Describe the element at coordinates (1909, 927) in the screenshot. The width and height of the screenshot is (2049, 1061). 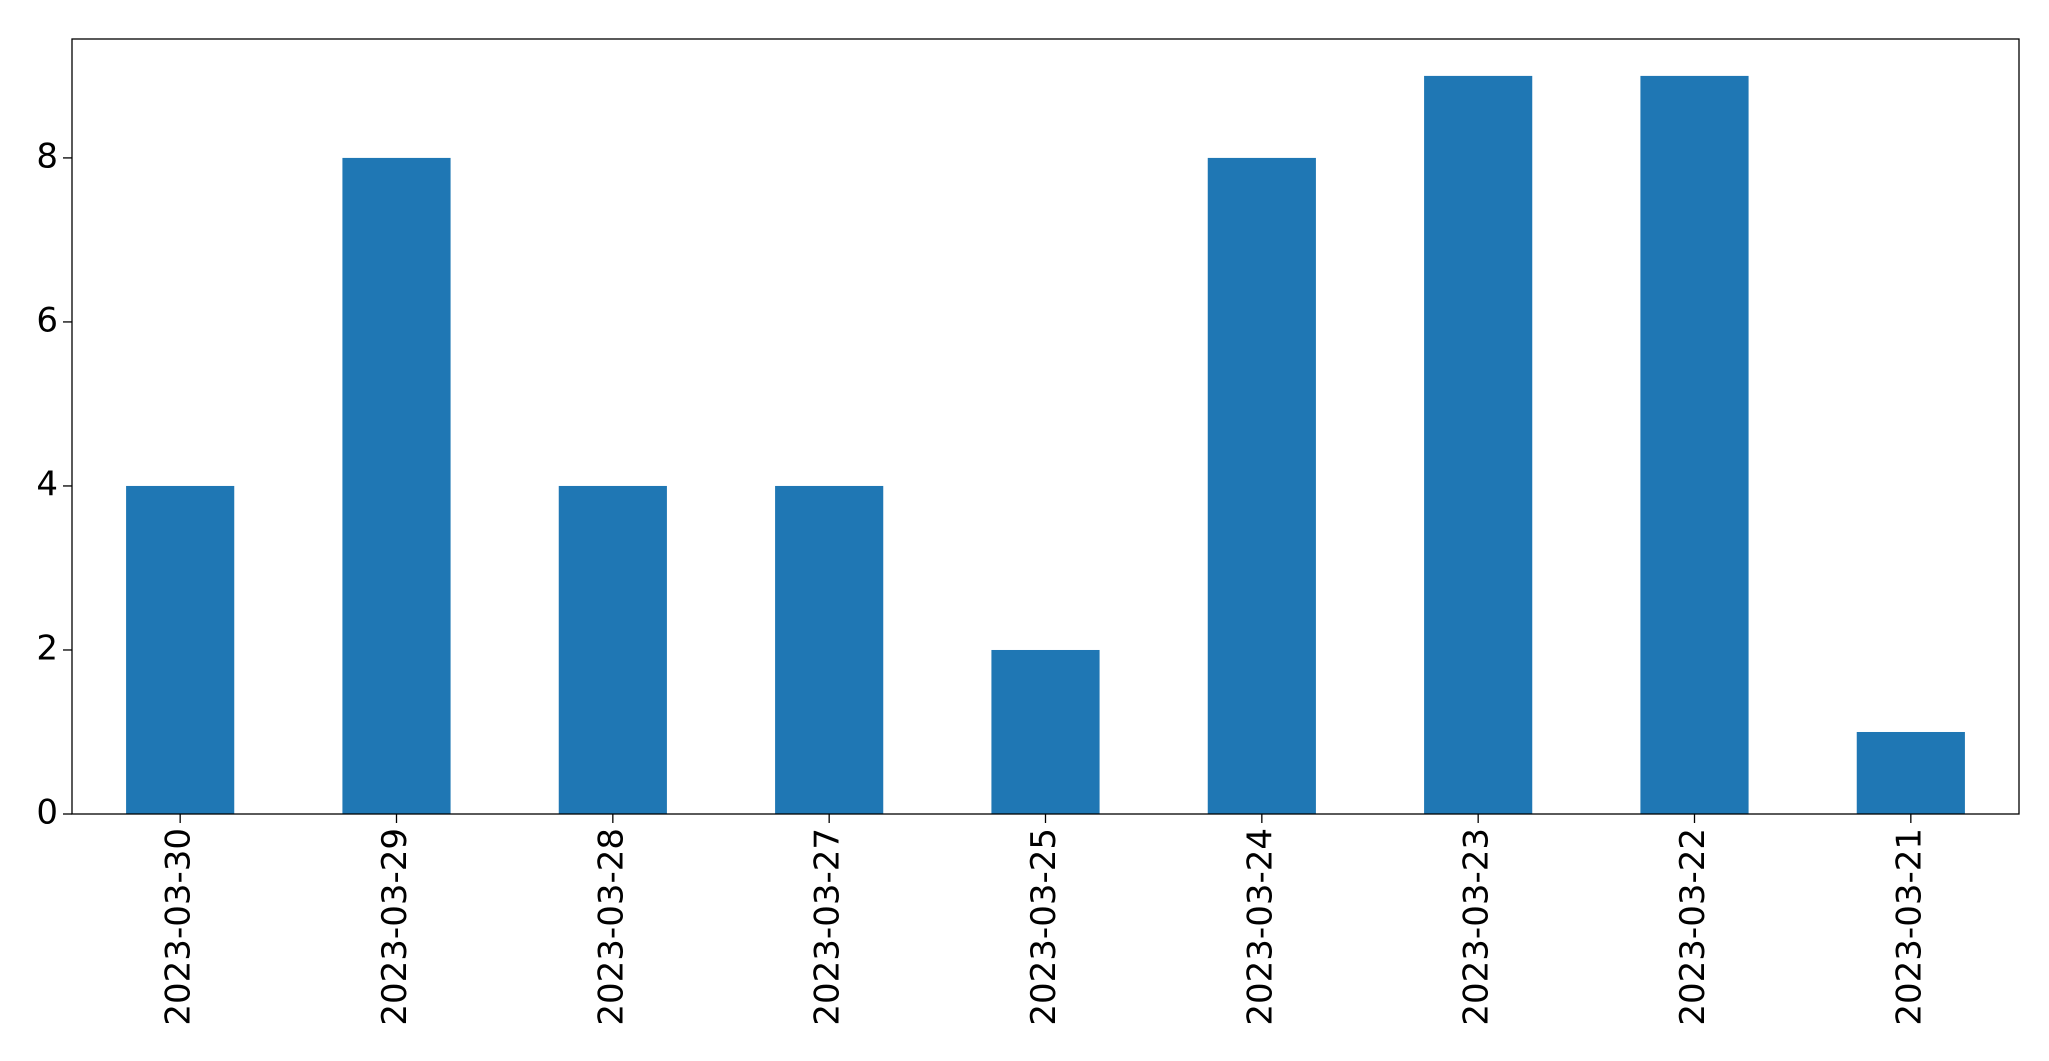
I see `x-tick-label: 2023-03-21` at that location.